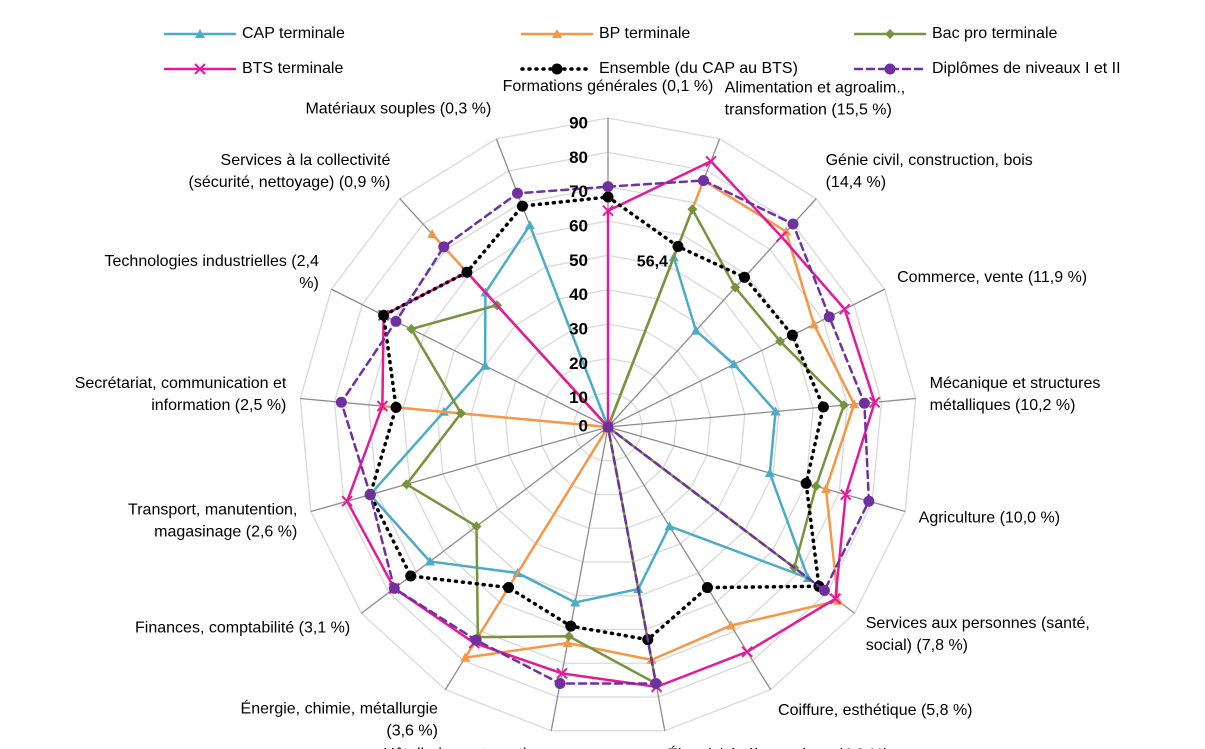 The image size is (1205, 749). Describe the element at coordinates (578, 294) in the screenshot. I see `y-tick-label: 40` at that location.